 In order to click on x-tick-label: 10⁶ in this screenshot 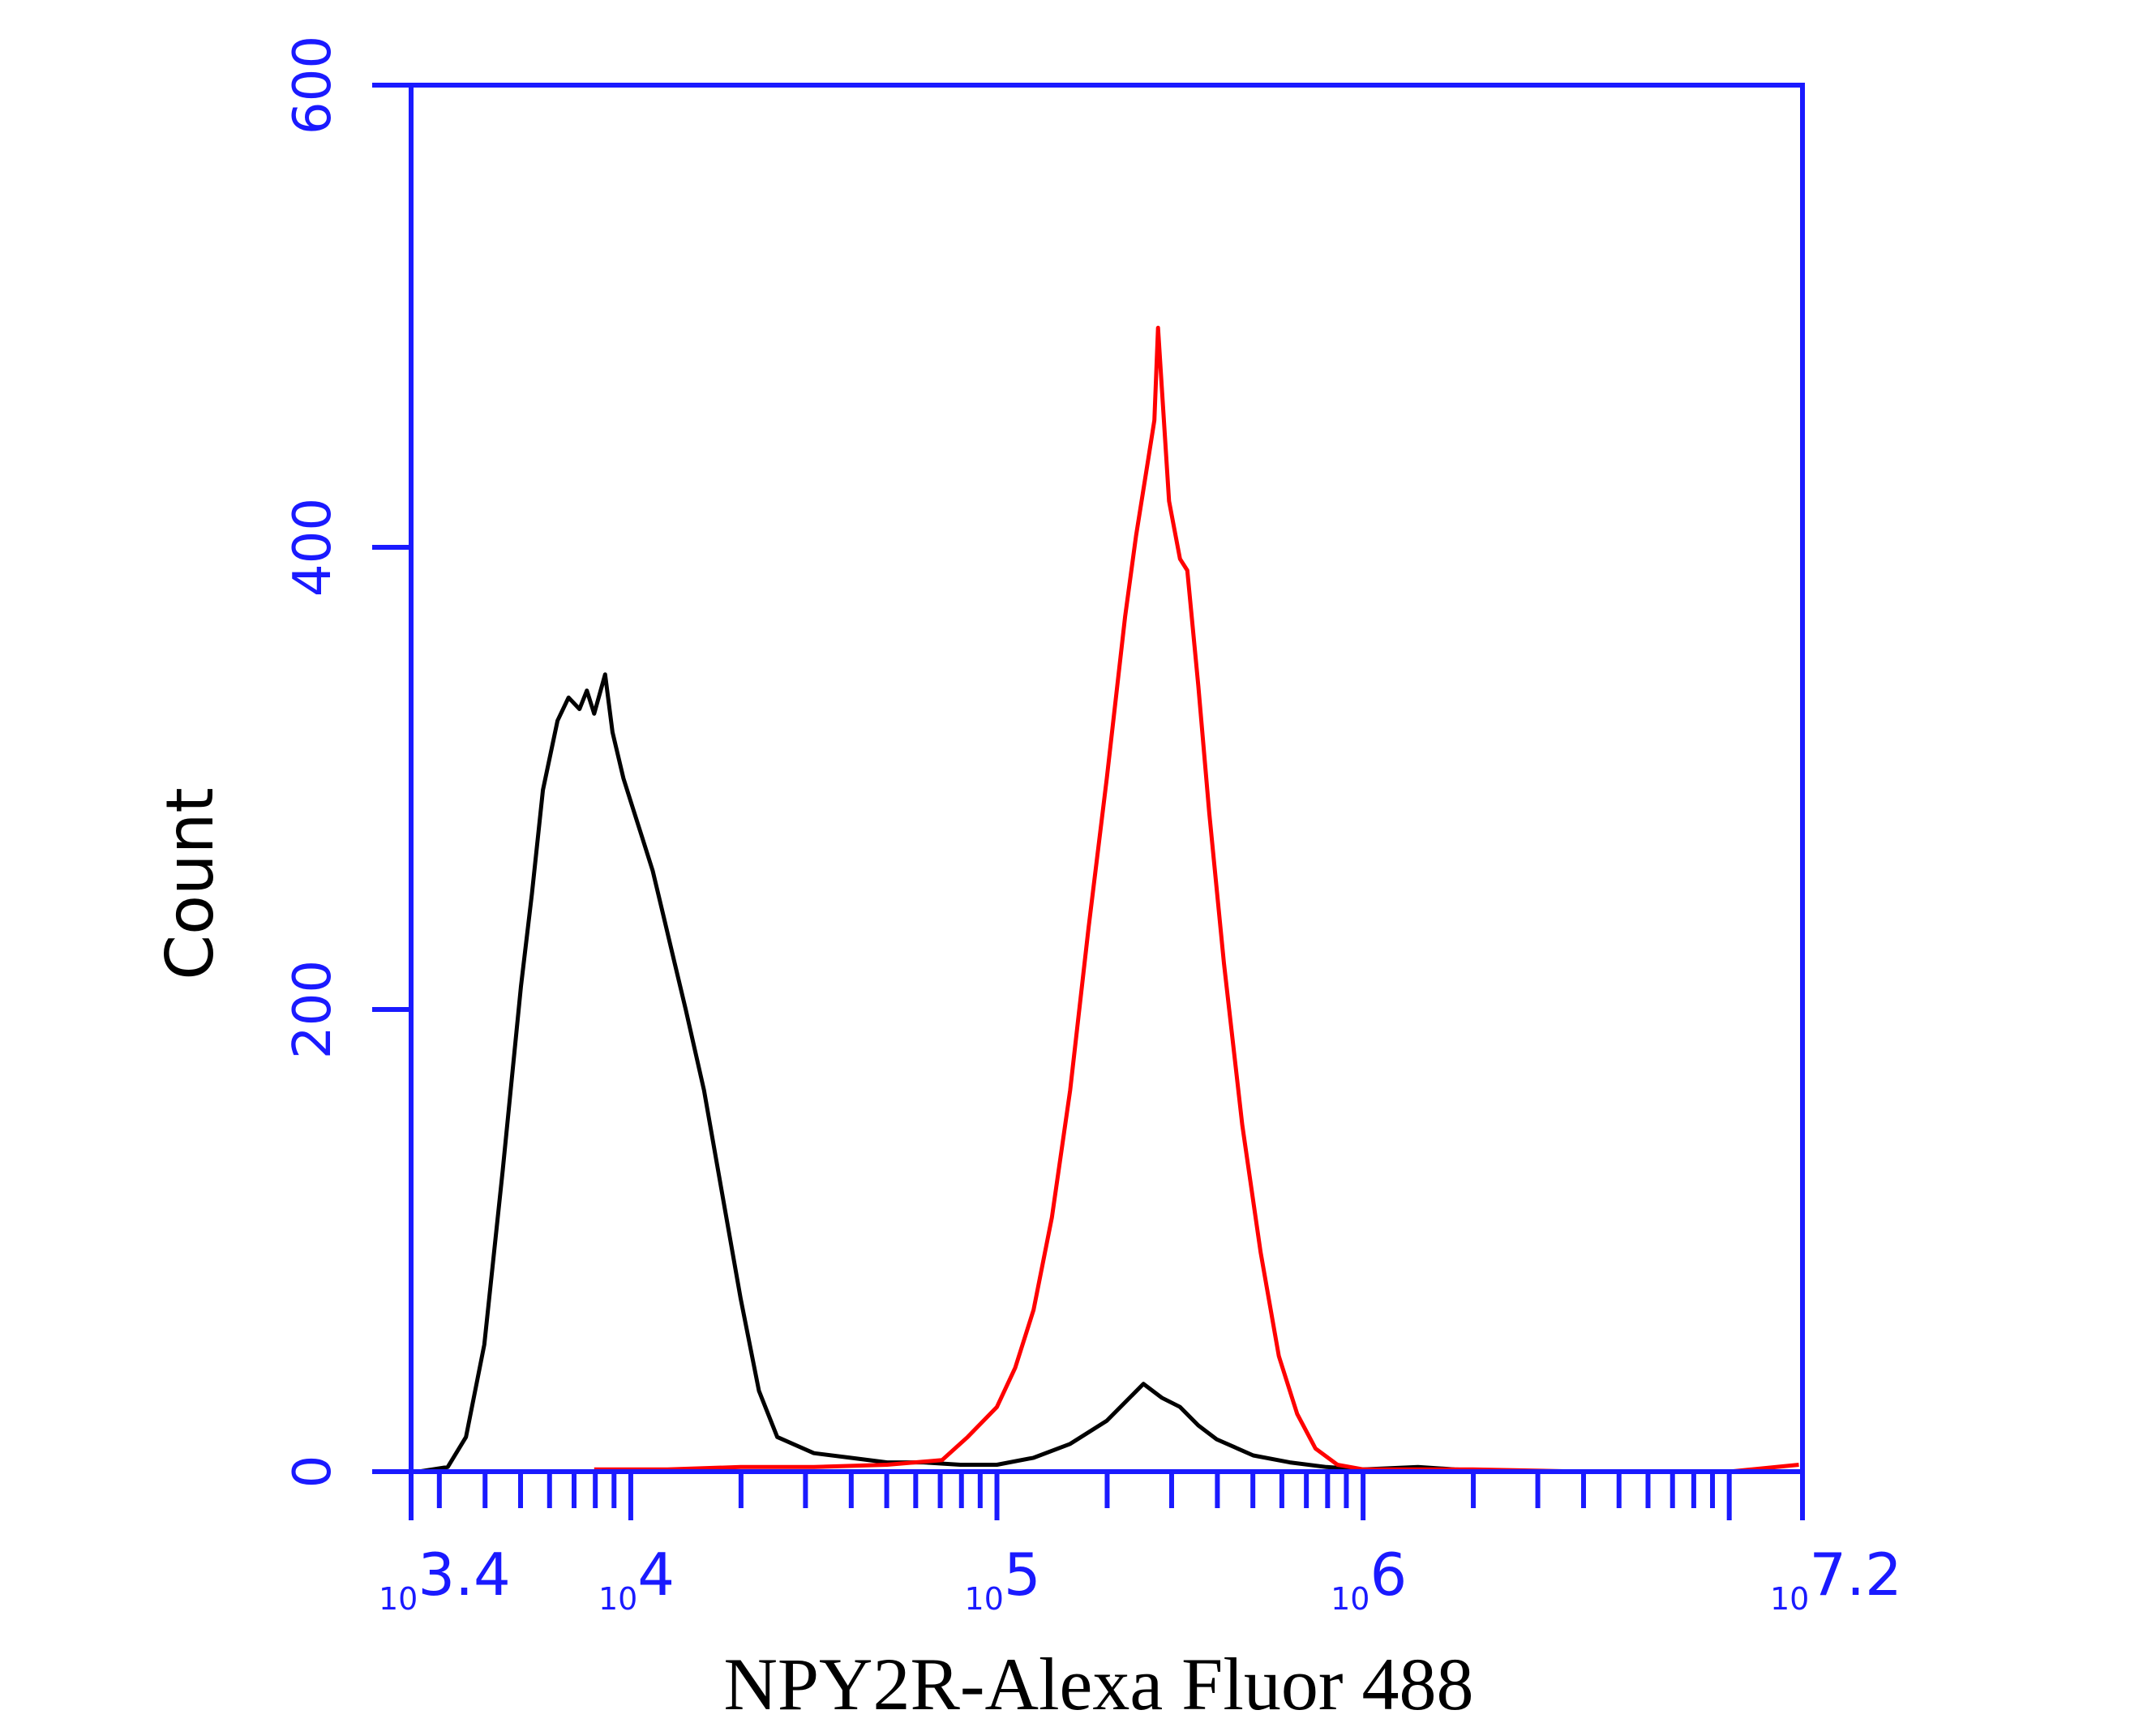, I will do `click(1369, 1579)`.